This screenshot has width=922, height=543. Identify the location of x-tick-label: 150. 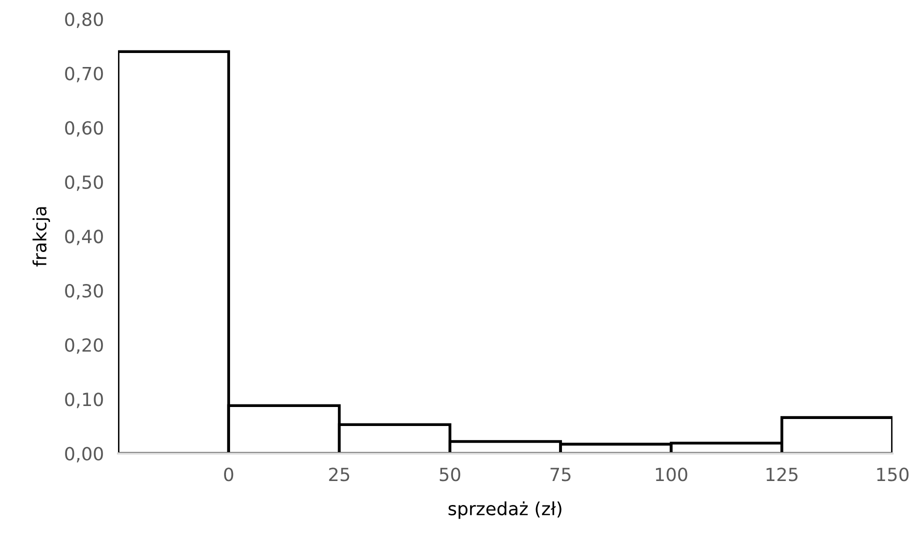
(893, 475).